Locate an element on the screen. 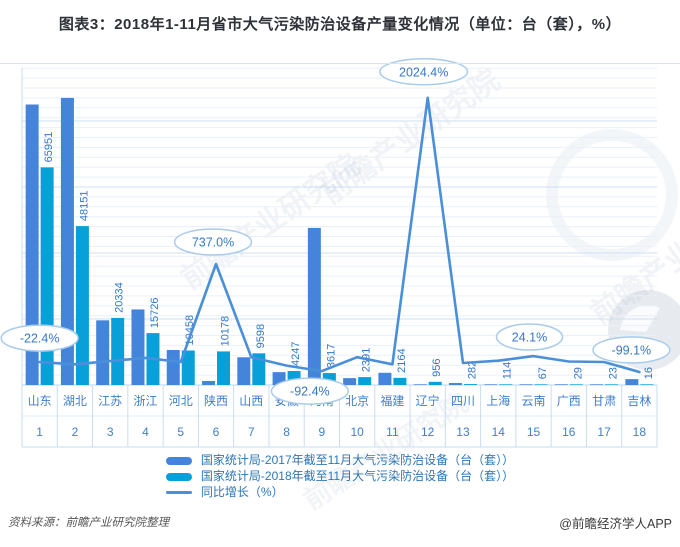 This screenshot has width=680, height=547. x-axis-cell-label: 山东 is located at coordinates (40, 401).